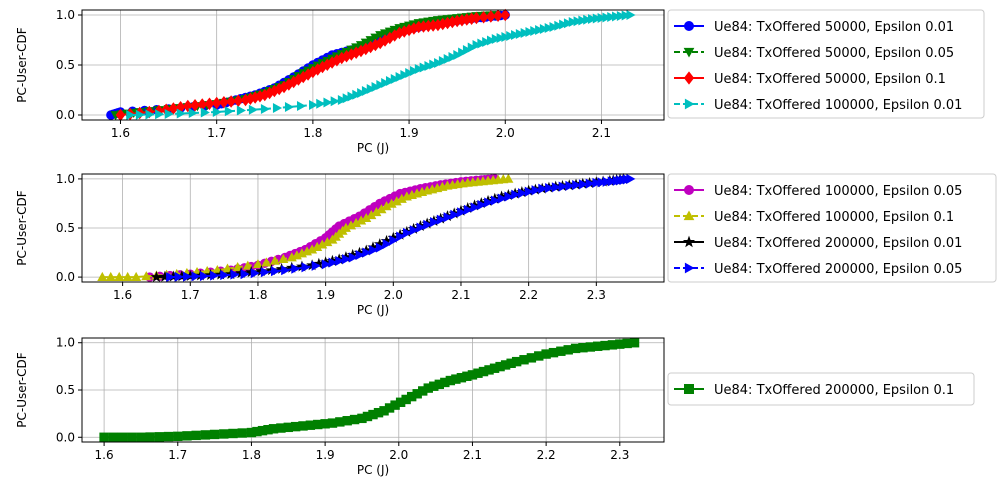 This screenshot has width=1000, height=500. What do you see at coordinates (834, 217) in the screenshot?
I see `legend-label: Ue84: TxOffered 100000, Epsilon 0.1` at bounding box center [834, 217].